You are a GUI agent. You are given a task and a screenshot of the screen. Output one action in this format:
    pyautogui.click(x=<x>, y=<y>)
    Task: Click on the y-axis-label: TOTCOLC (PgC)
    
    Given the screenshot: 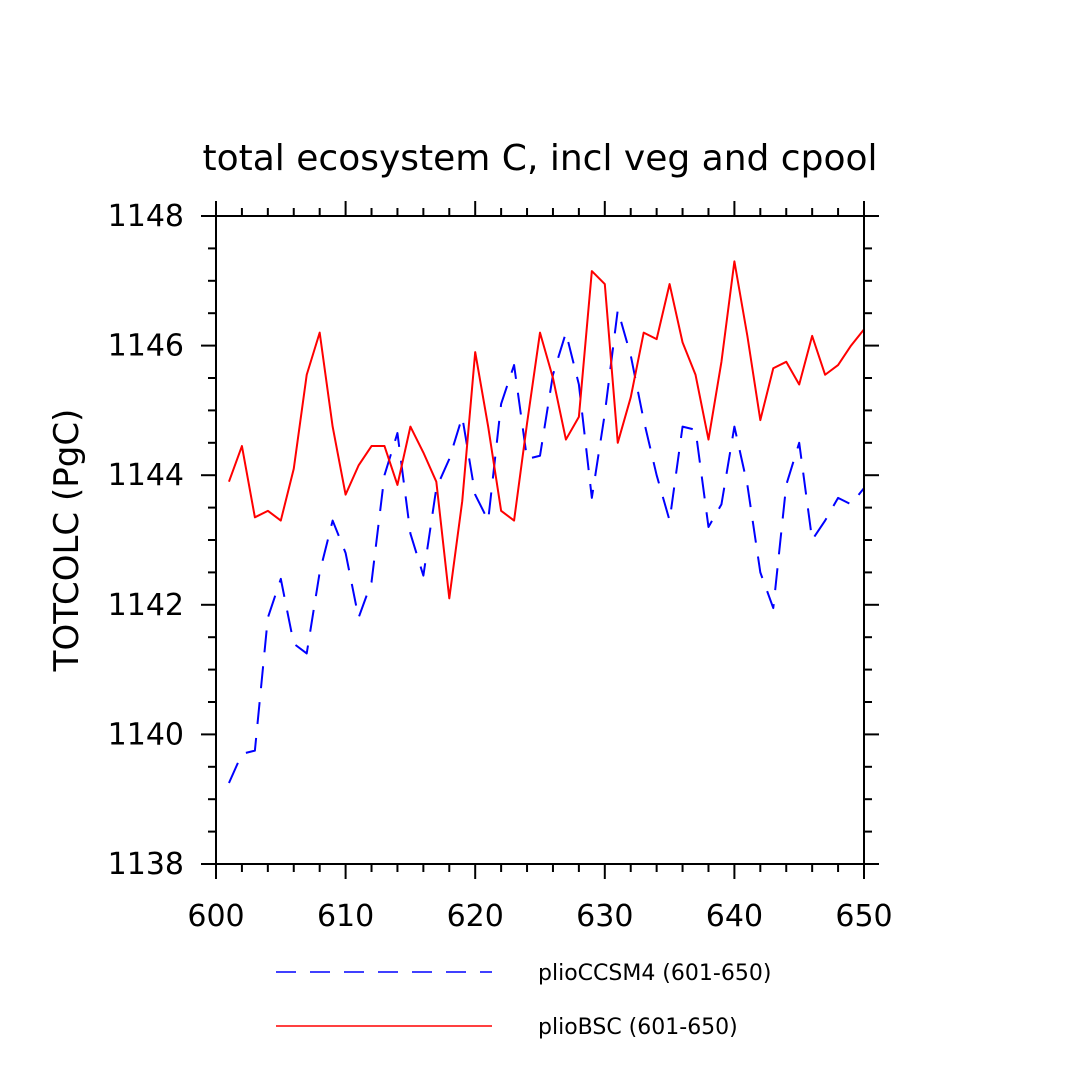 What is the action you would take?
    pyautogui.click(x=67, y=541)
    